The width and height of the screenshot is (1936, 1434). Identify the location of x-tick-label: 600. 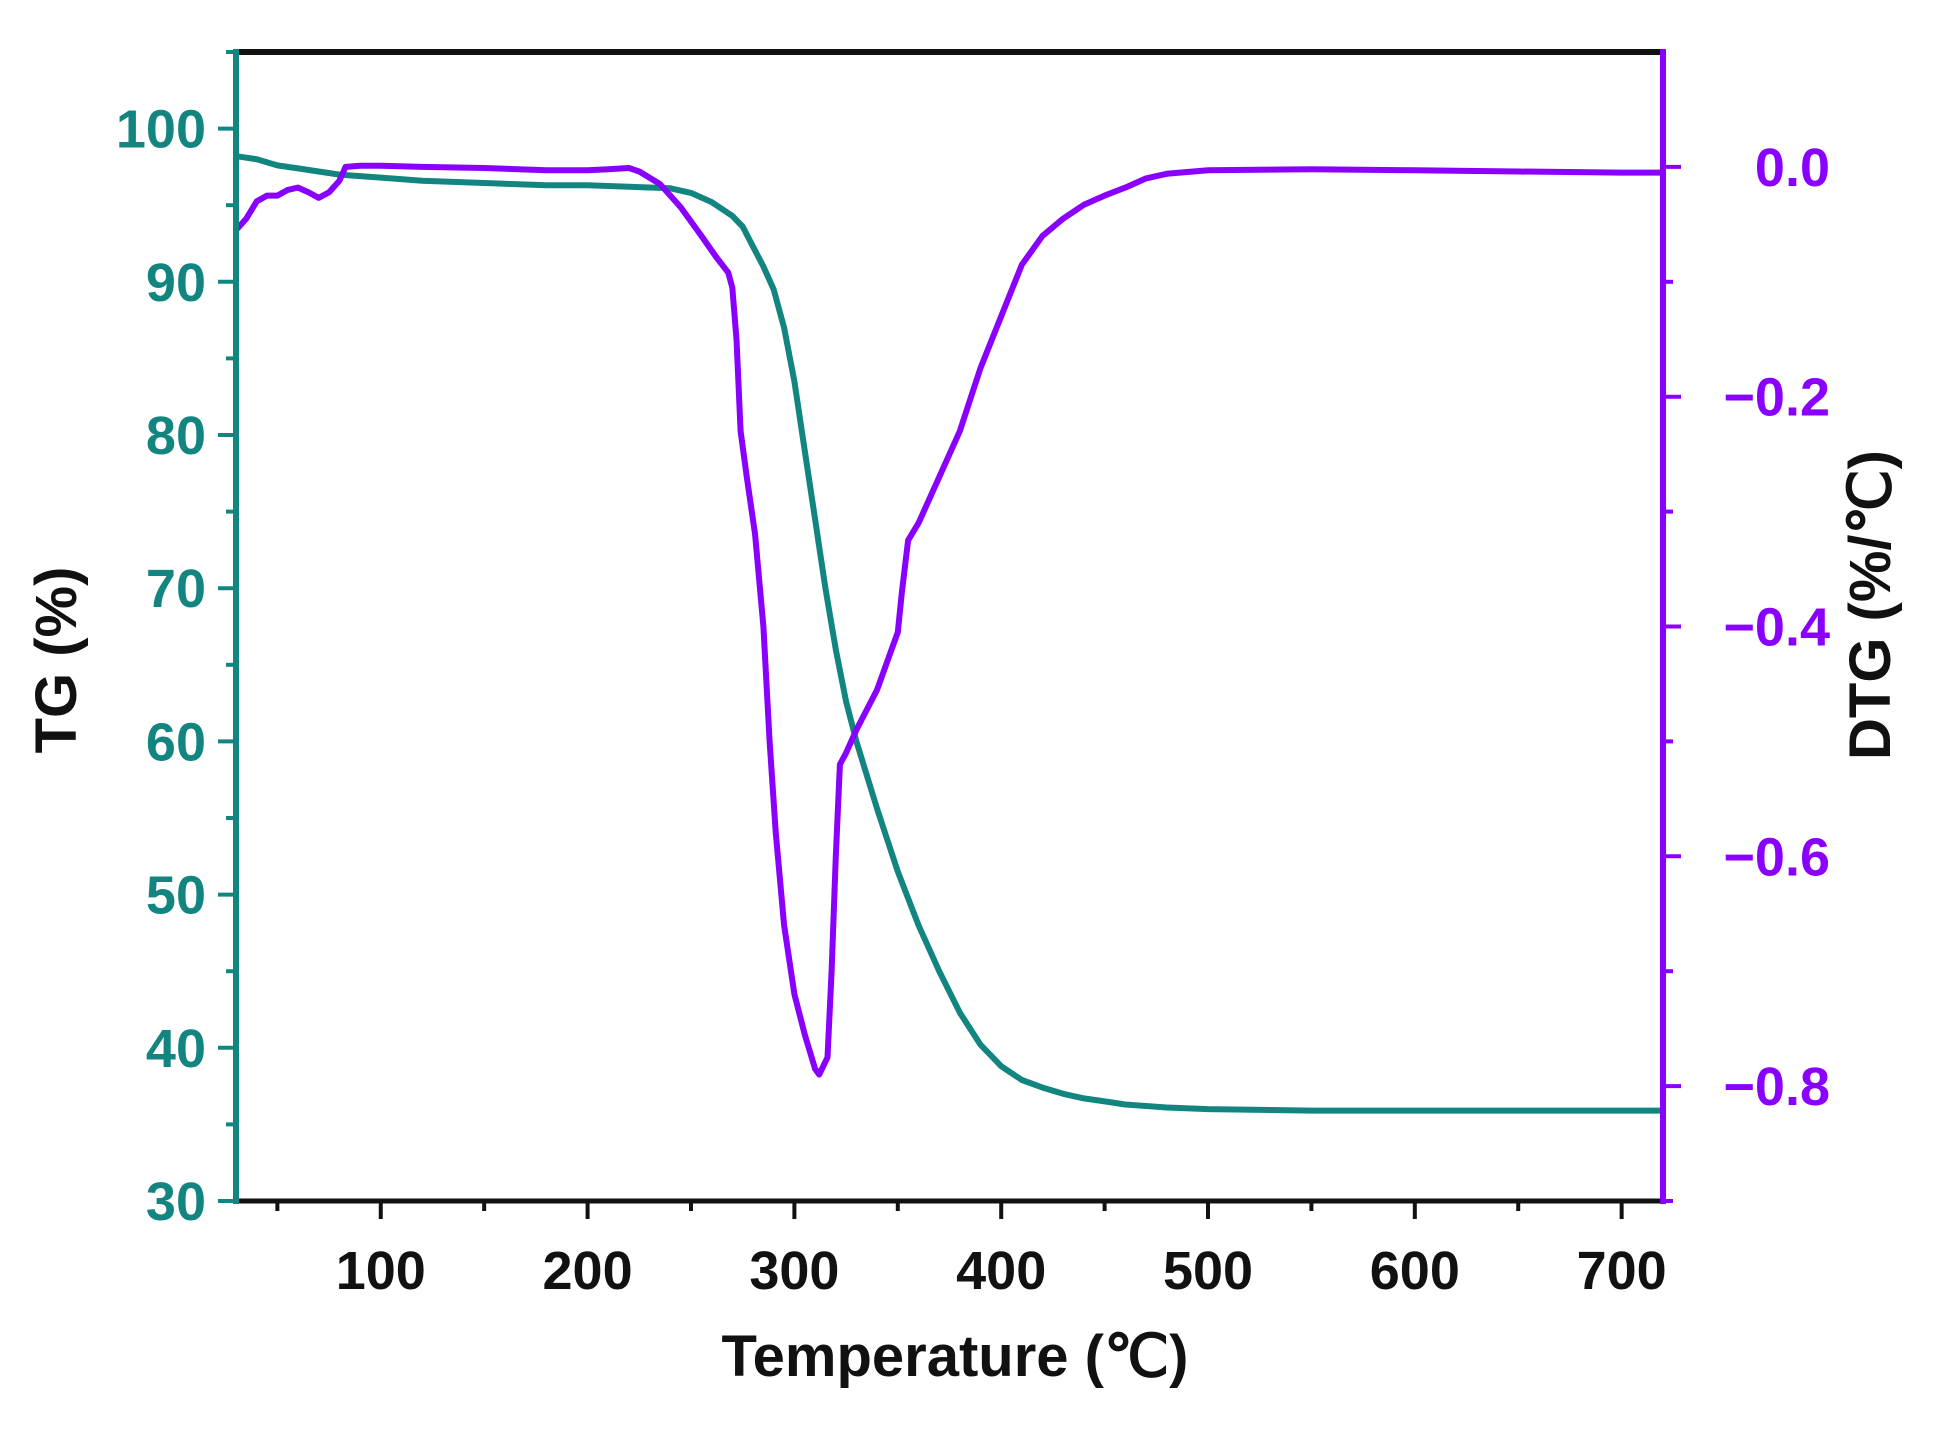
(1415, 1271).